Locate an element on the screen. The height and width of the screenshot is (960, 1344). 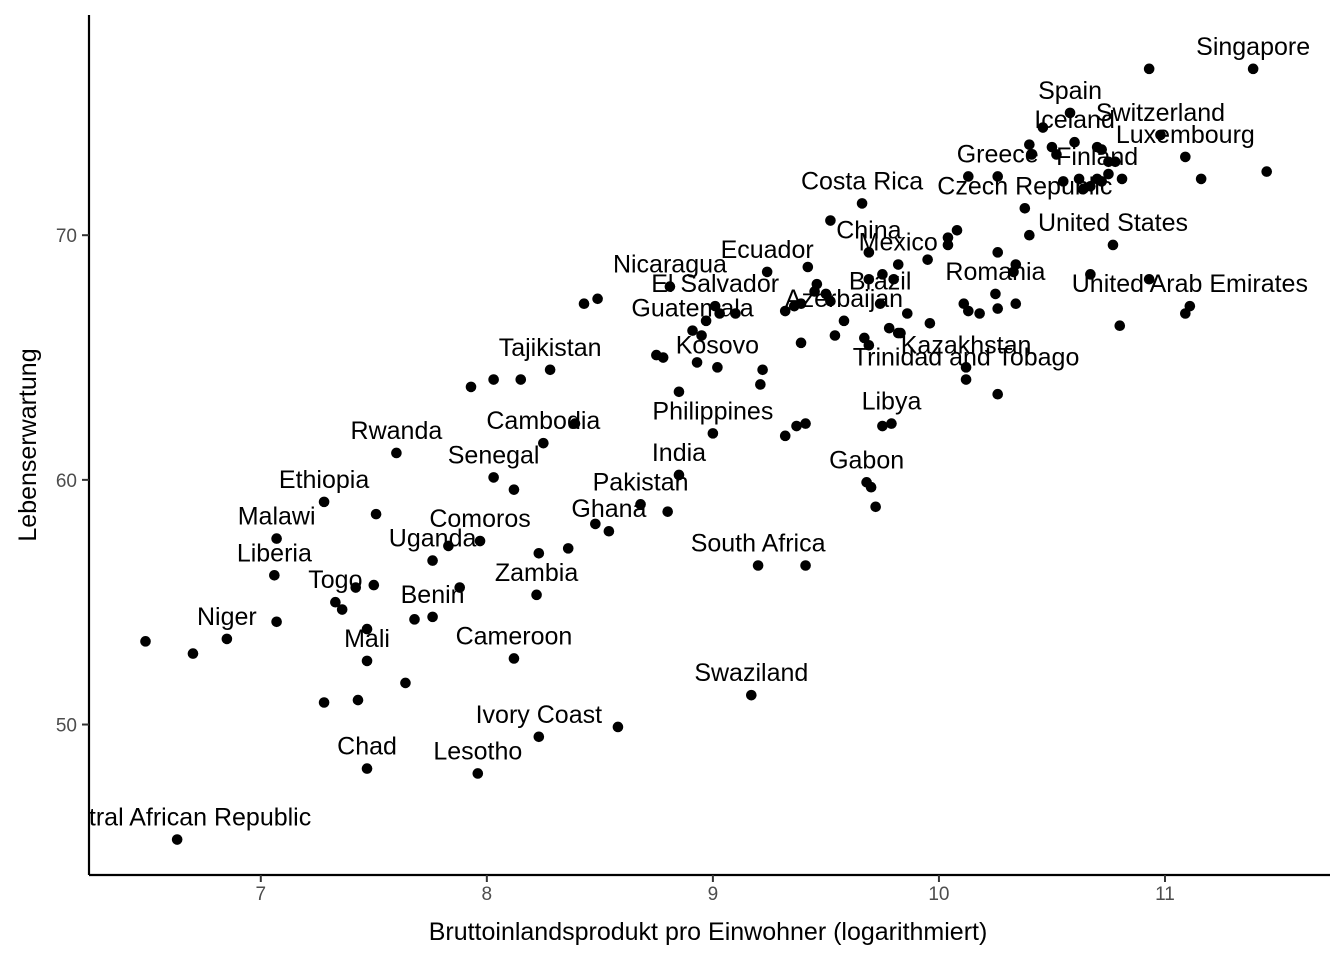
data-point-label: Cameroon is located at coordinates (514, 636).